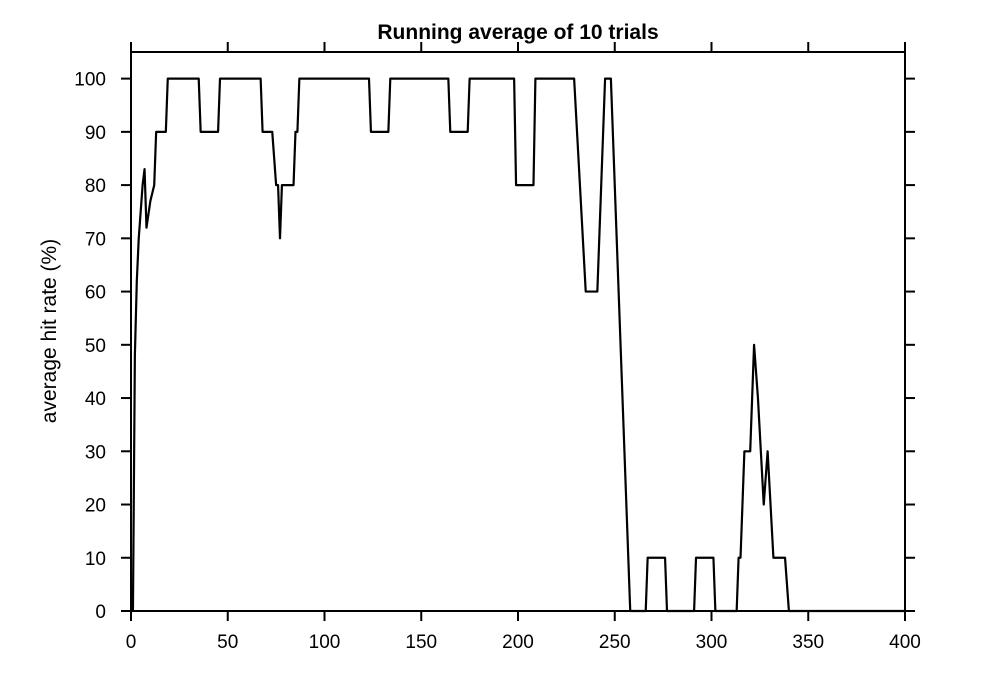 This screenshot has width=1000, height=687. What do you see at coordinates (95, 506) in the screenshot?
I see `y-tick-label-2: 20` at bounding box center [95, 506].